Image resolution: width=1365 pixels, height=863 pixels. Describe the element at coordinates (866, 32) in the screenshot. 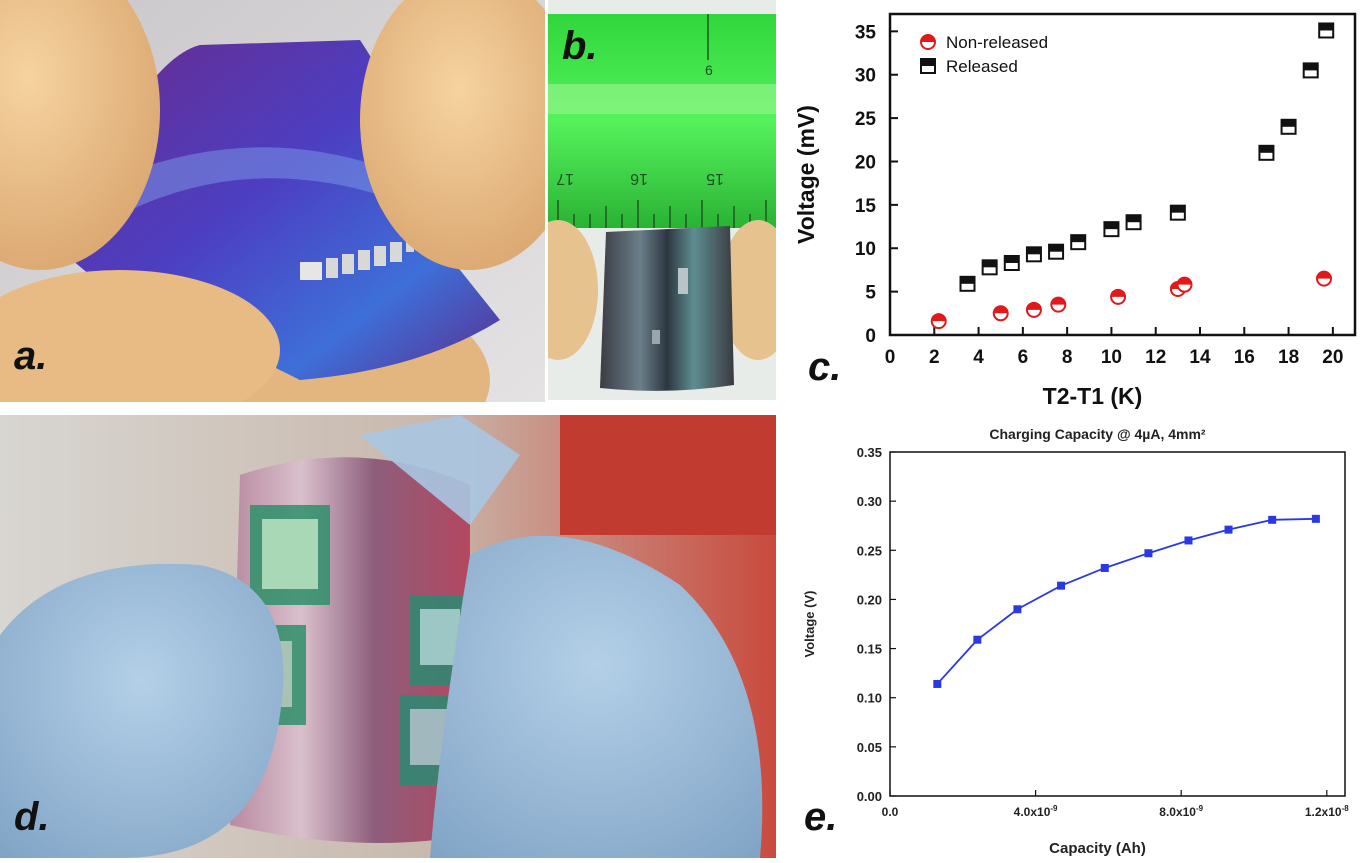

I see `y-tick-label-c: 35` at that location.